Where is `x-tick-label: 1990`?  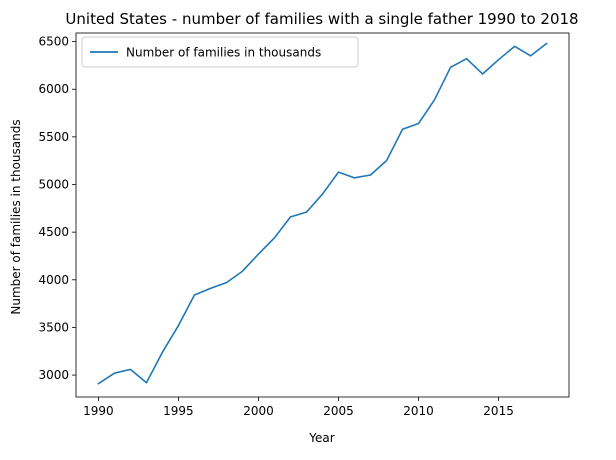 x-tick-label: 1990 is located at coordinates (98, 411).